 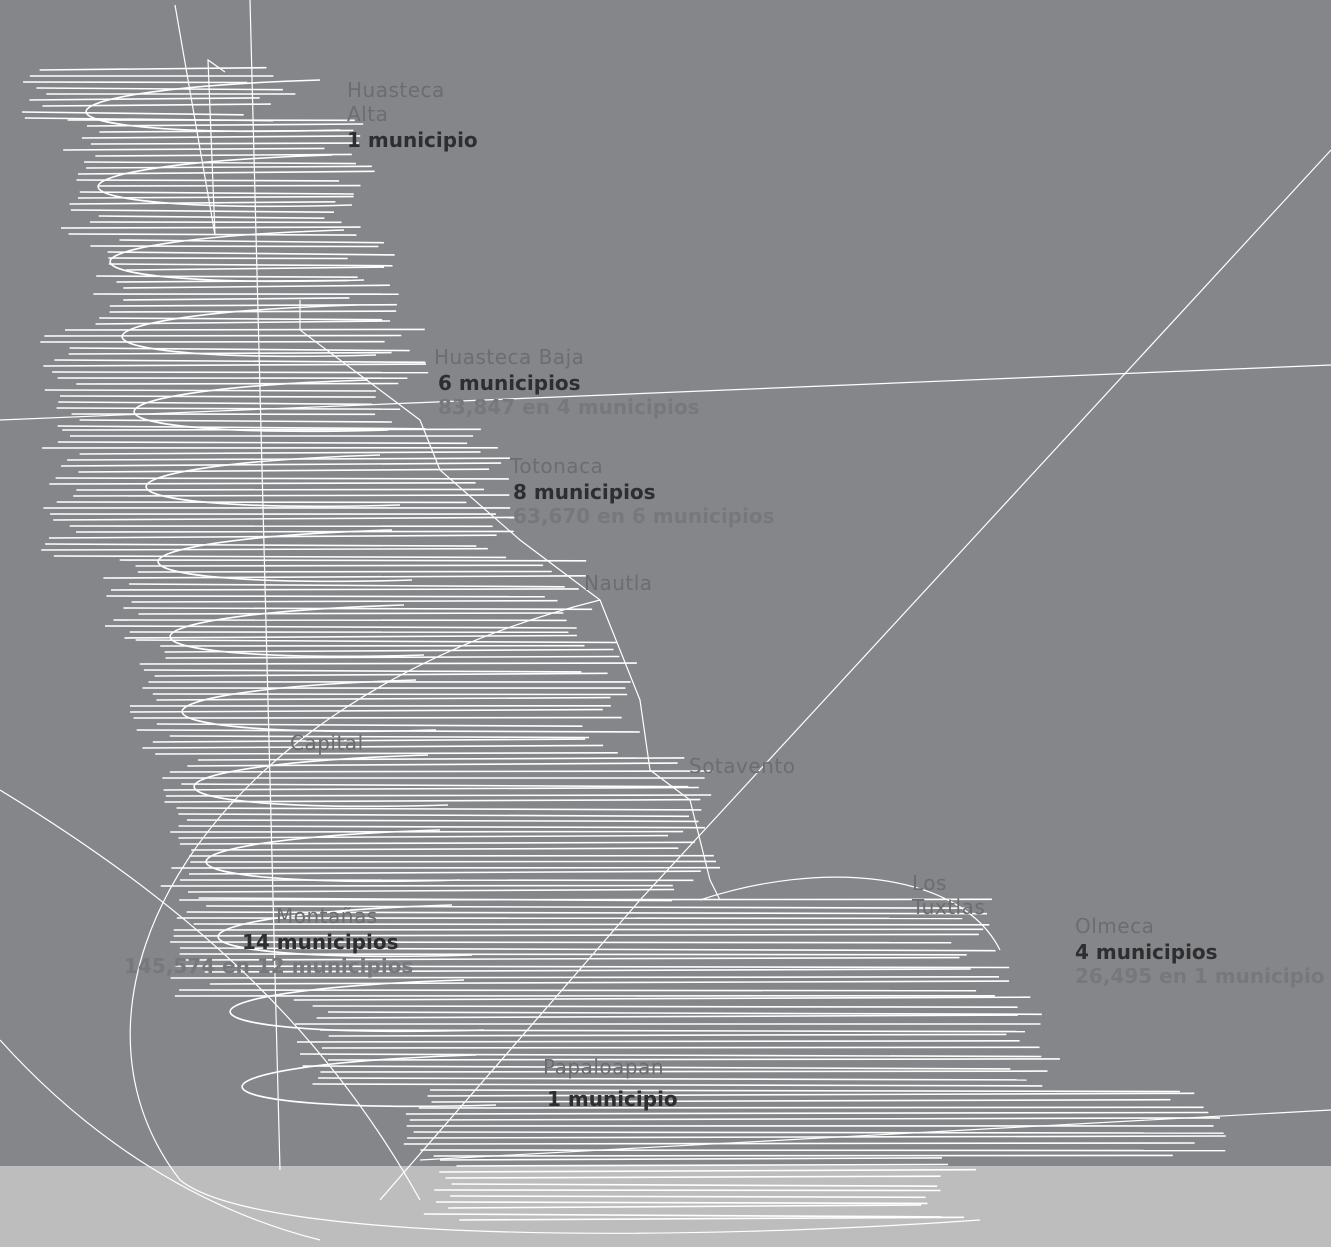 What do you see at coordinates (412, 115) in the screenshot?
I see `region-huasteca-alta: Huasteca Alta 1 municipio` at bounding box center [412, 115].